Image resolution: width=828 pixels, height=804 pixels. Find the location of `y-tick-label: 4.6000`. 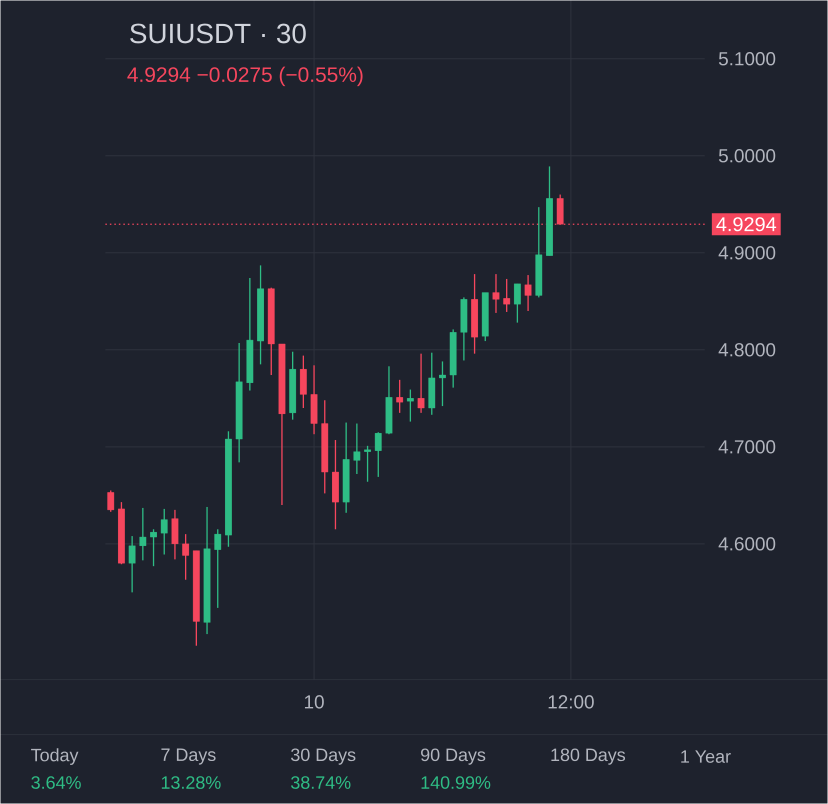

y-tick-label: 4.6000 is located at coordinates (747, 544).